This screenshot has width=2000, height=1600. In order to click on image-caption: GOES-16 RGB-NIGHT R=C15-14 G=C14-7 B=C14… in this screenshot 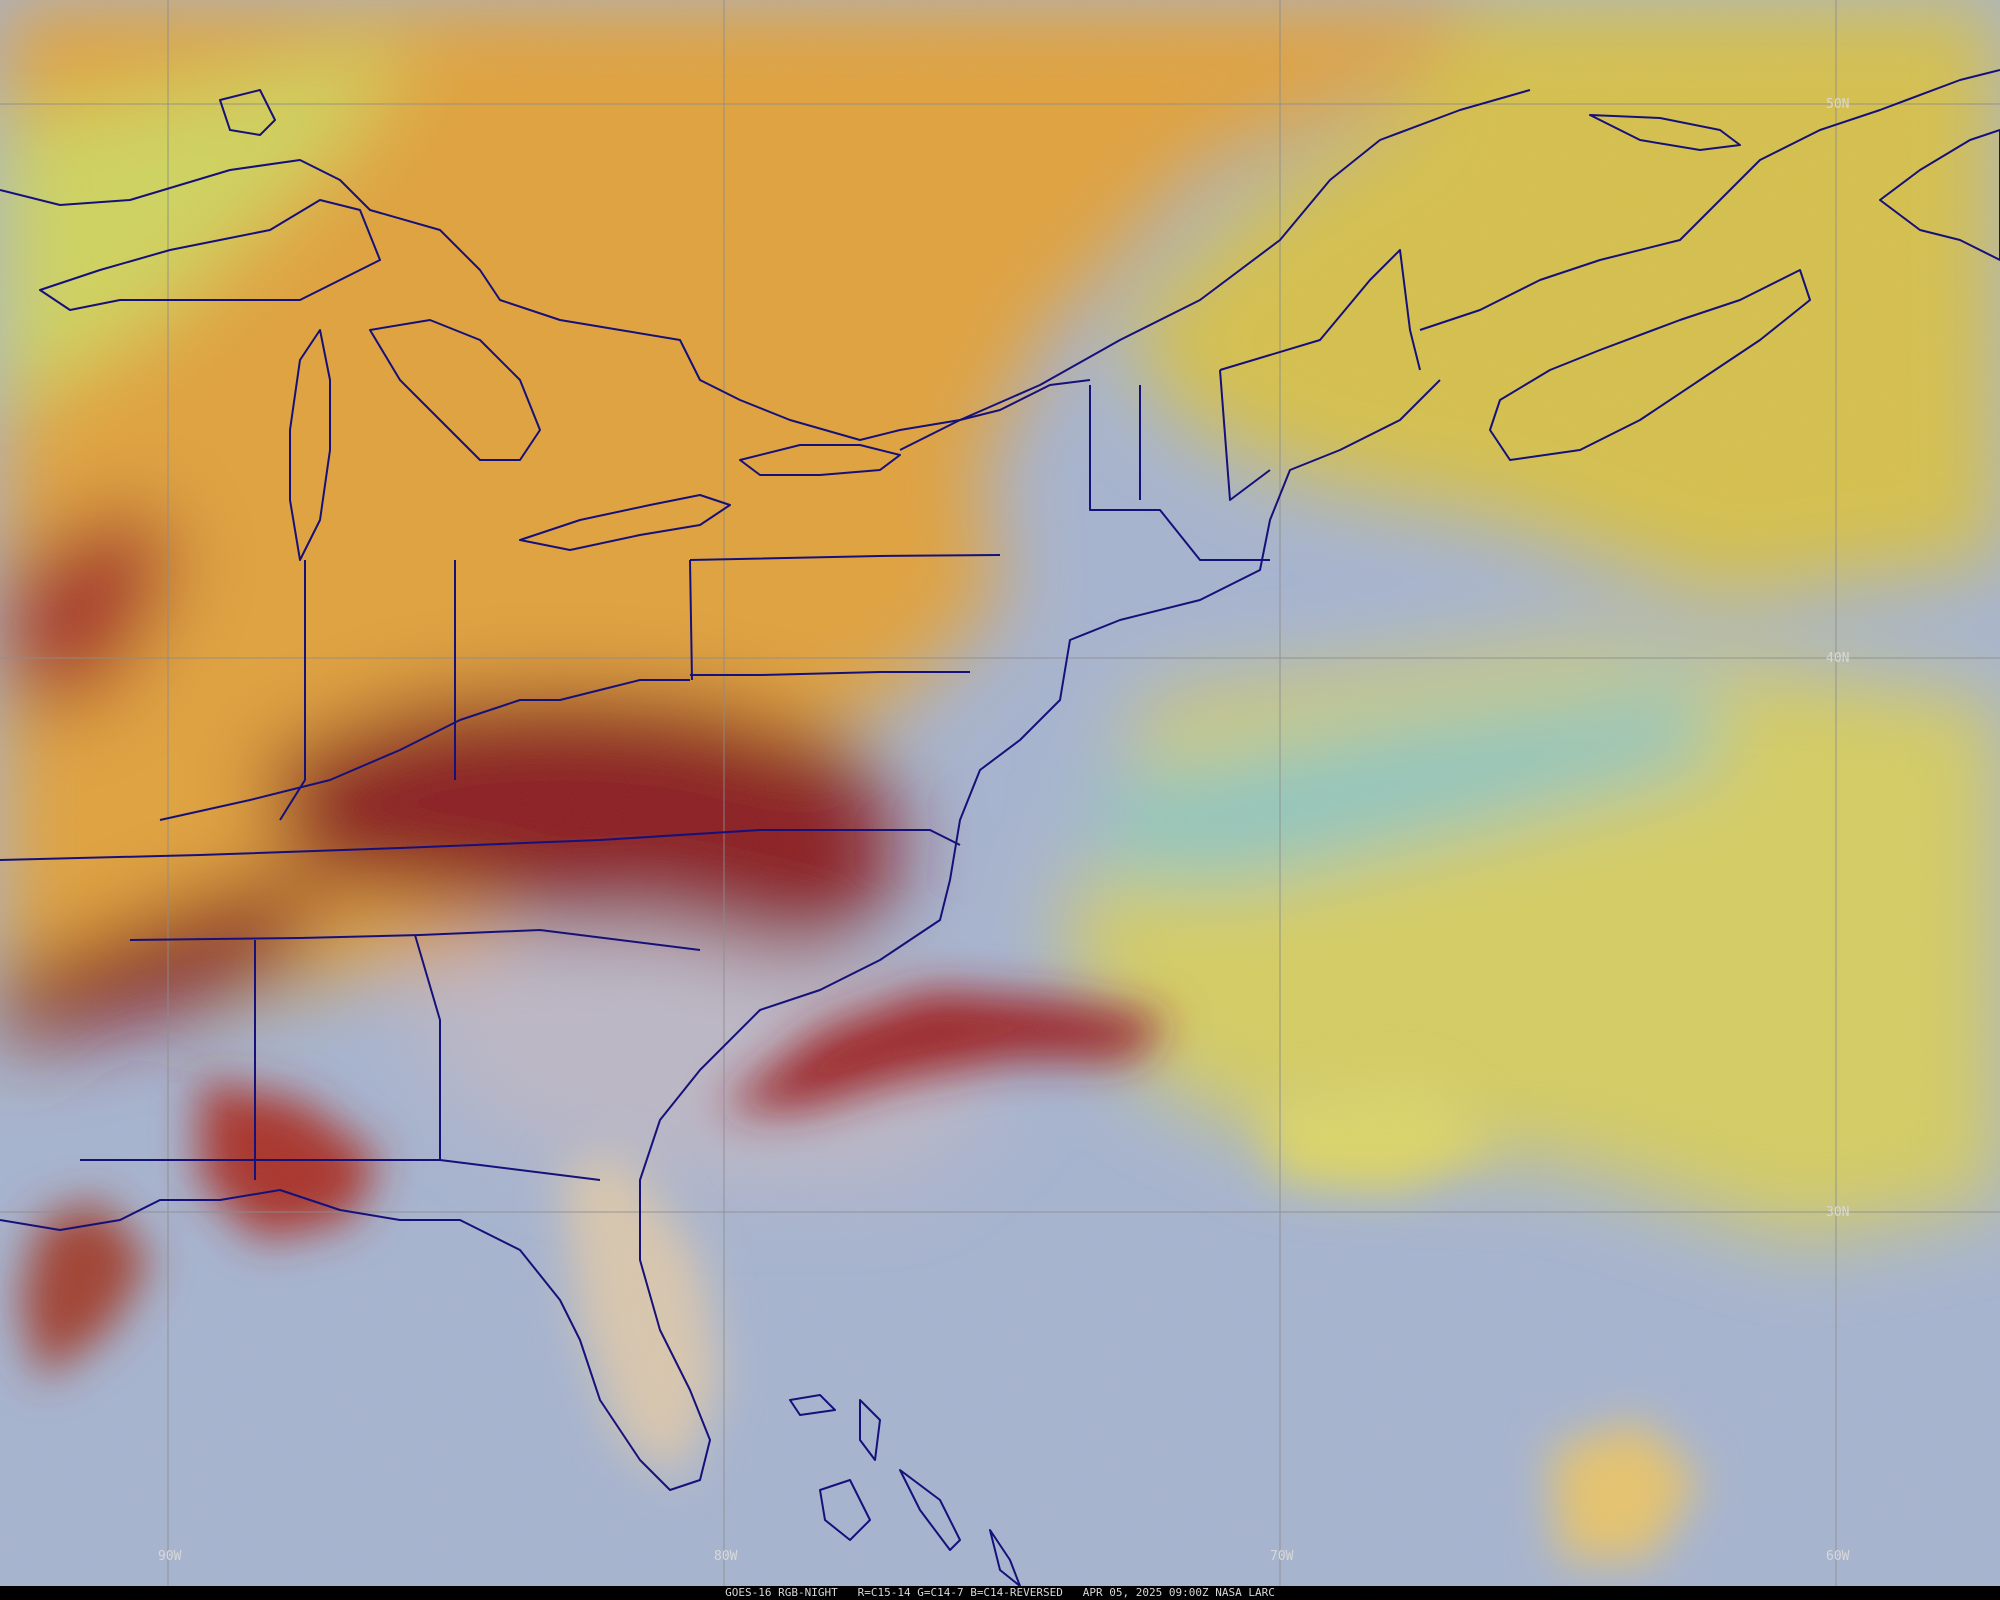, I will do `click(1000, 1592)`.